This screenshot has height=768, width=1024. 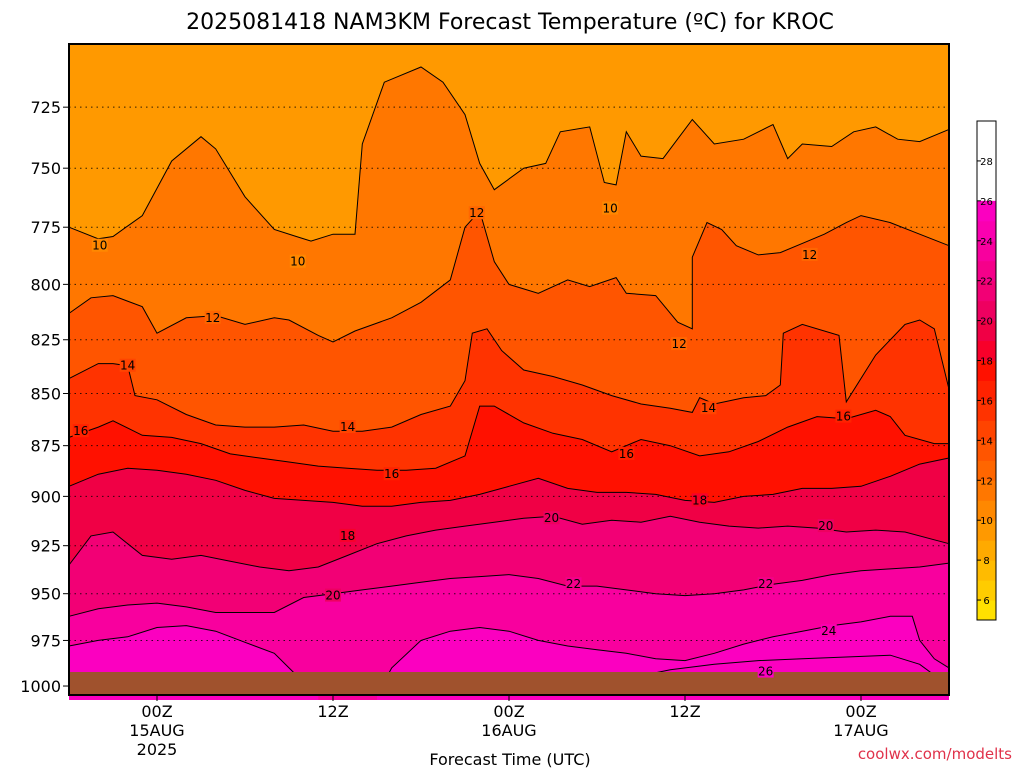 I want to click on x-tick-label: 16AUG, so click(x=508, y=730).